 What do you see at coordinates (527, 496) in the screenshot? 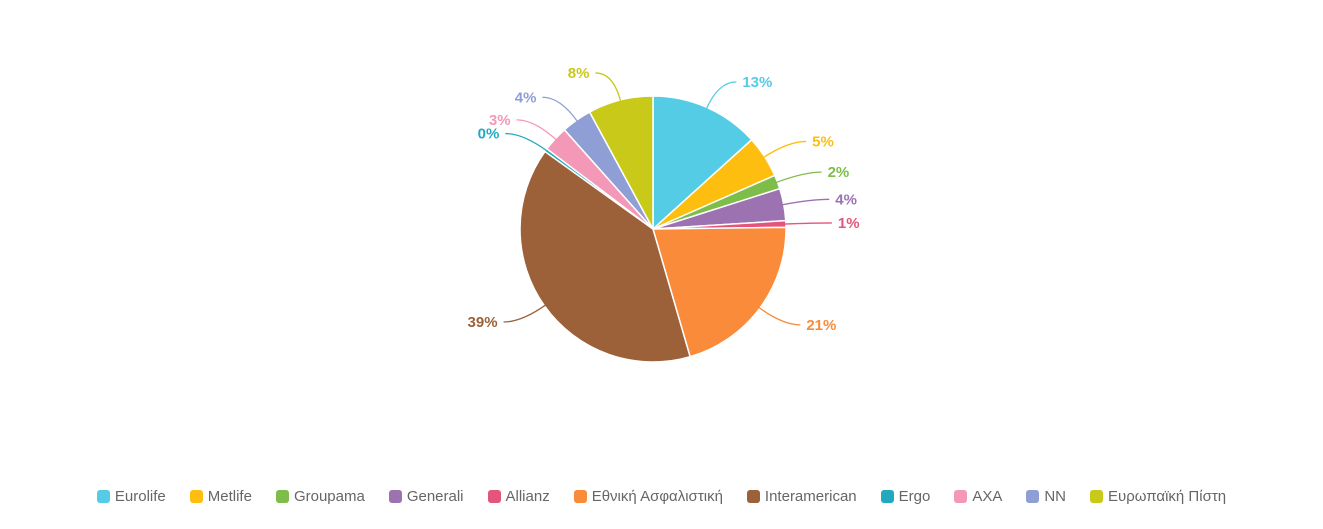
I see `legend-label: Allianz` at bounding box center [527, 496].